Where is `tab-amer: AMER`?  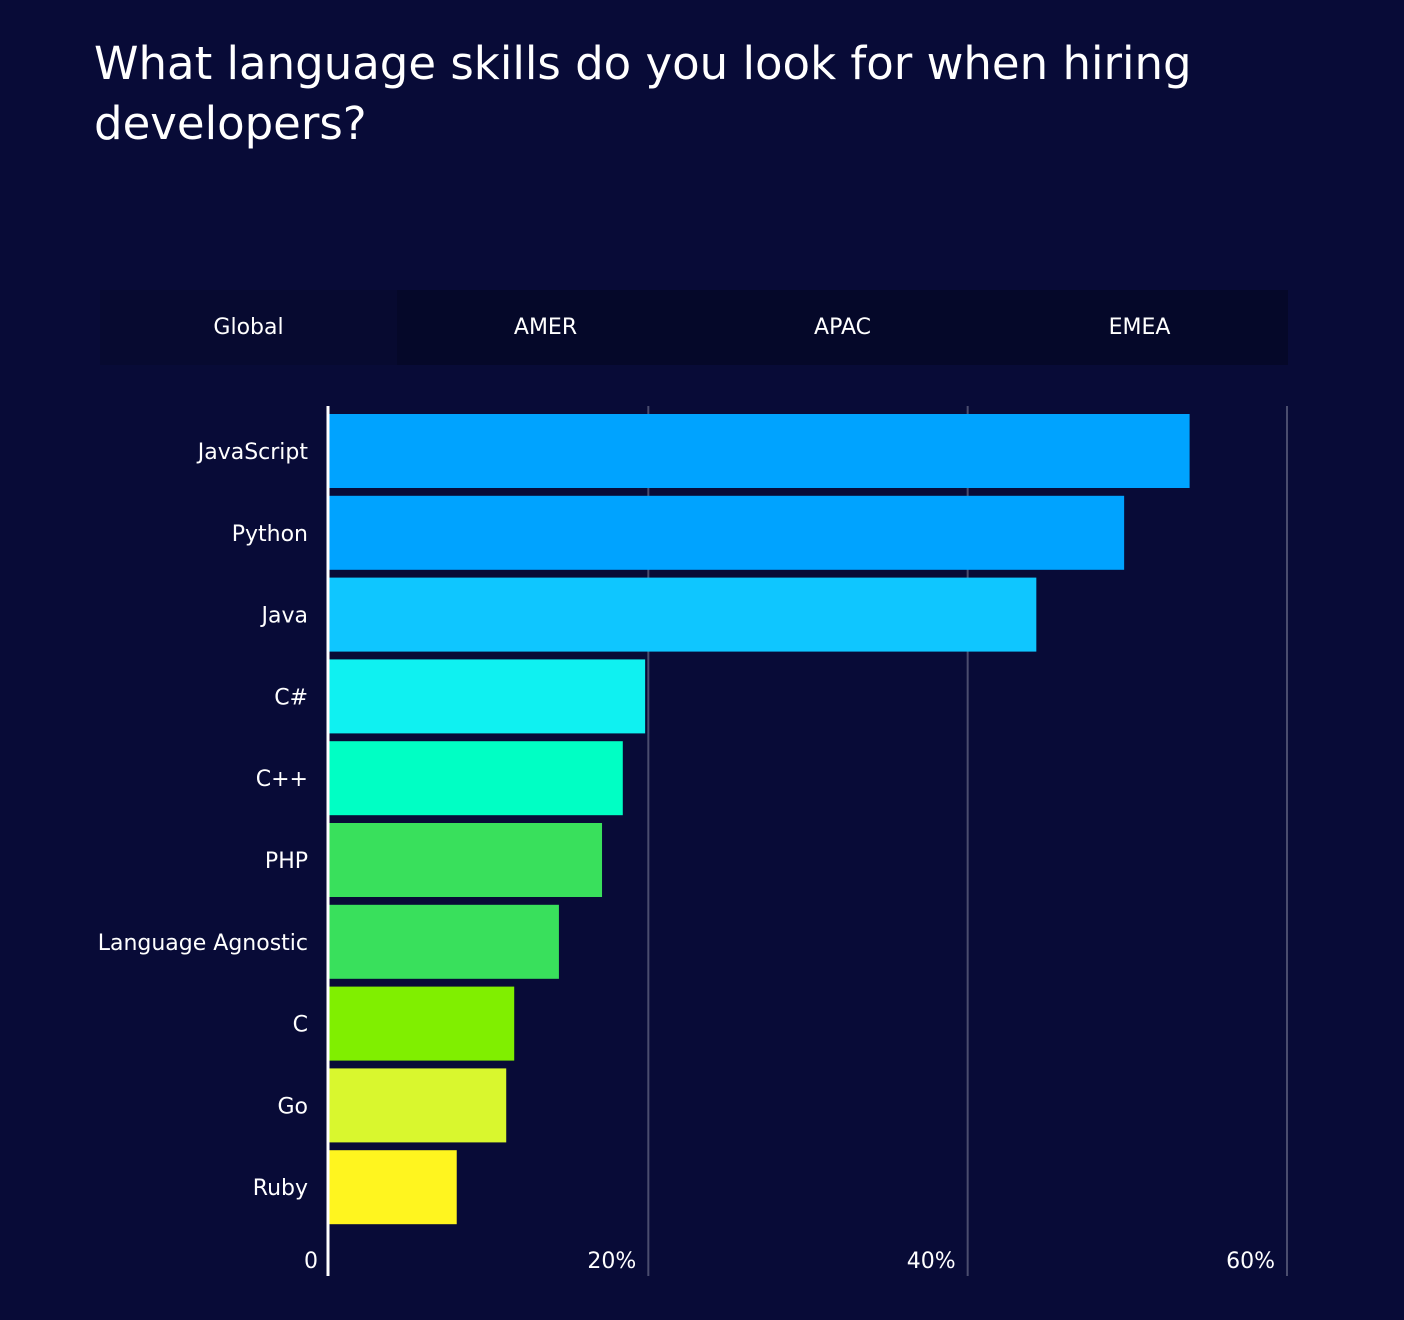
tab-amer: AMER is located at coordinates (545, 327).